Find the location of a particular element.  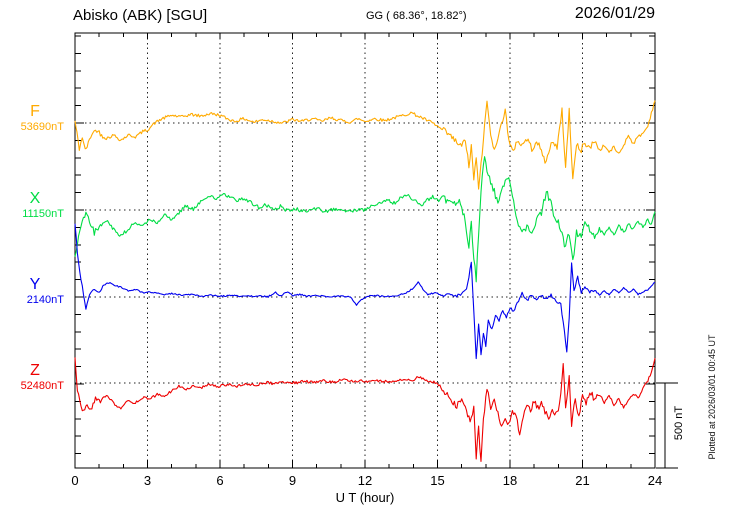

channel-label-F: F 53690nT is located at coordinates (35, 118).